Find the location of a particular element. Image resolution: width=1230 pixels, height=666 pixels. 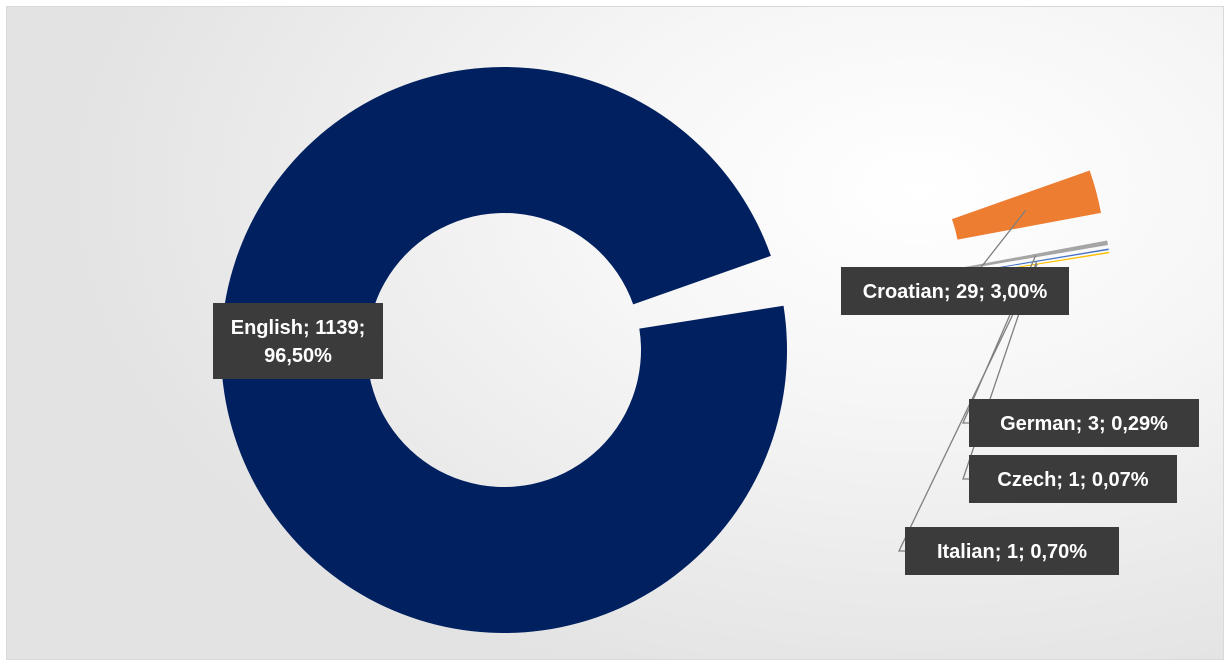

leader-line-italian is located at coordinates (967, 407).